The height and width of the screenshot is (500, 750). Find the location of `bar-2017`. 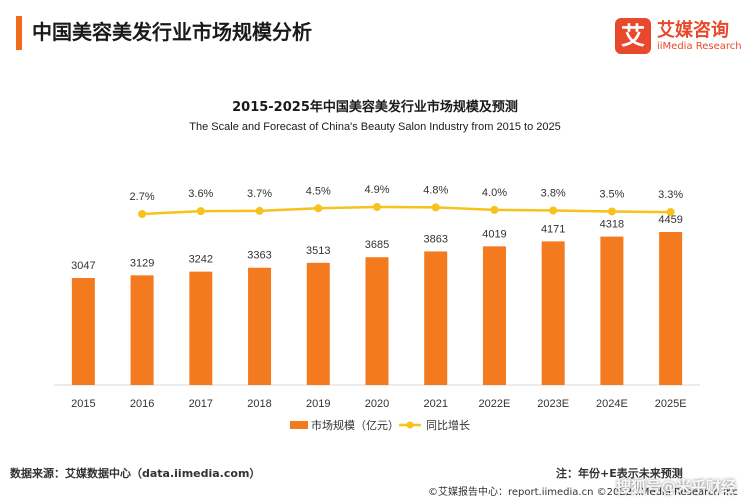

bar-2017 is located at coordinates (201, 328).